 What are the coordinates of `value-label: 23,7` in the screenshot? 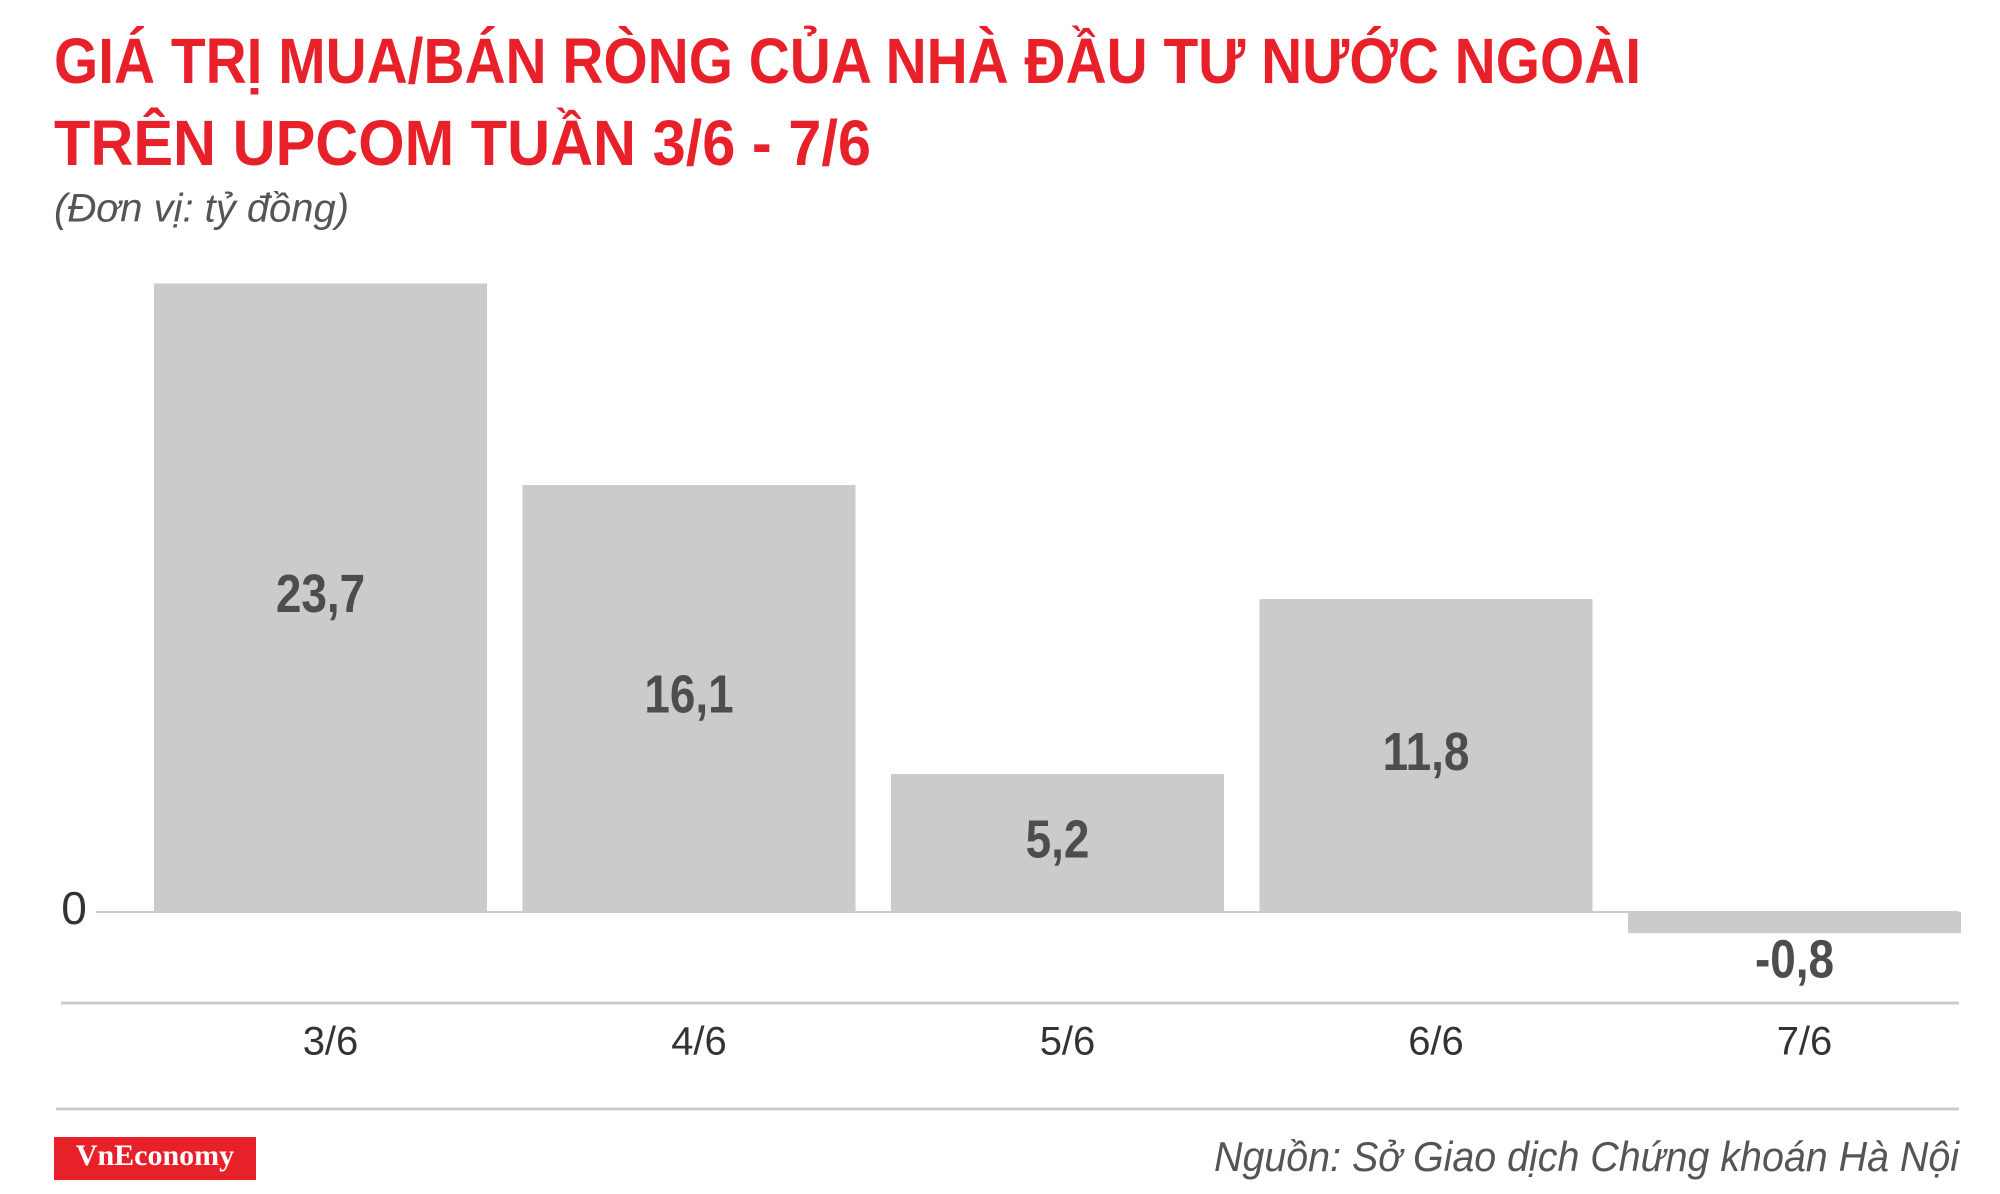 It's located at (320, 593).